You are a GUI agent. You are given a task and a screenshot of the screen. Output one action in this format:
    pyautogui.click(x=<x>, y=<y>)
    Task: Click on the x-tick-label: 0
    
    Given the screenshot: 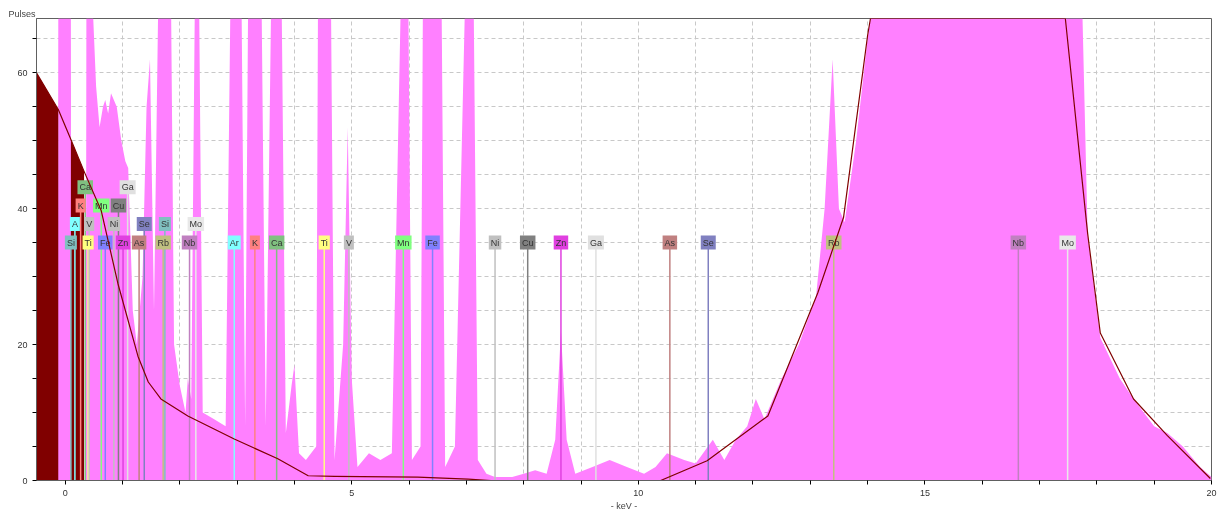 What is the action you would take?
    pyautogui.click(x=65, y=492)
    